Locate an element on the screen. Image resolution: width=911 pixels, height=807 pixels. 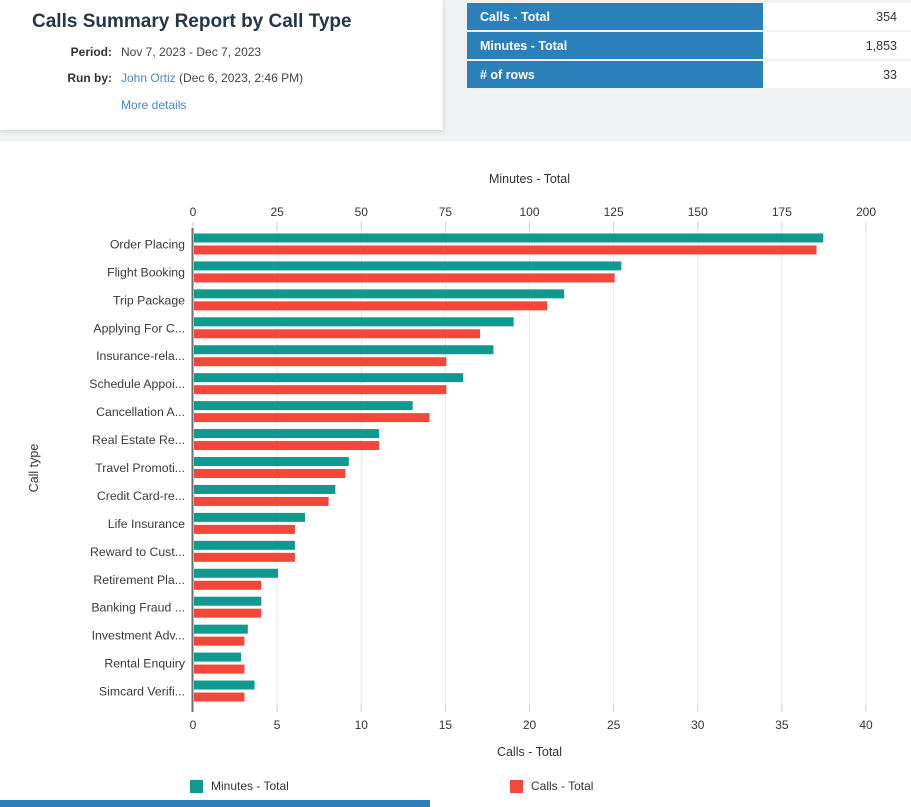
summary-minutes-total-label: Minutes - Total is located at coordinates (615, 45).